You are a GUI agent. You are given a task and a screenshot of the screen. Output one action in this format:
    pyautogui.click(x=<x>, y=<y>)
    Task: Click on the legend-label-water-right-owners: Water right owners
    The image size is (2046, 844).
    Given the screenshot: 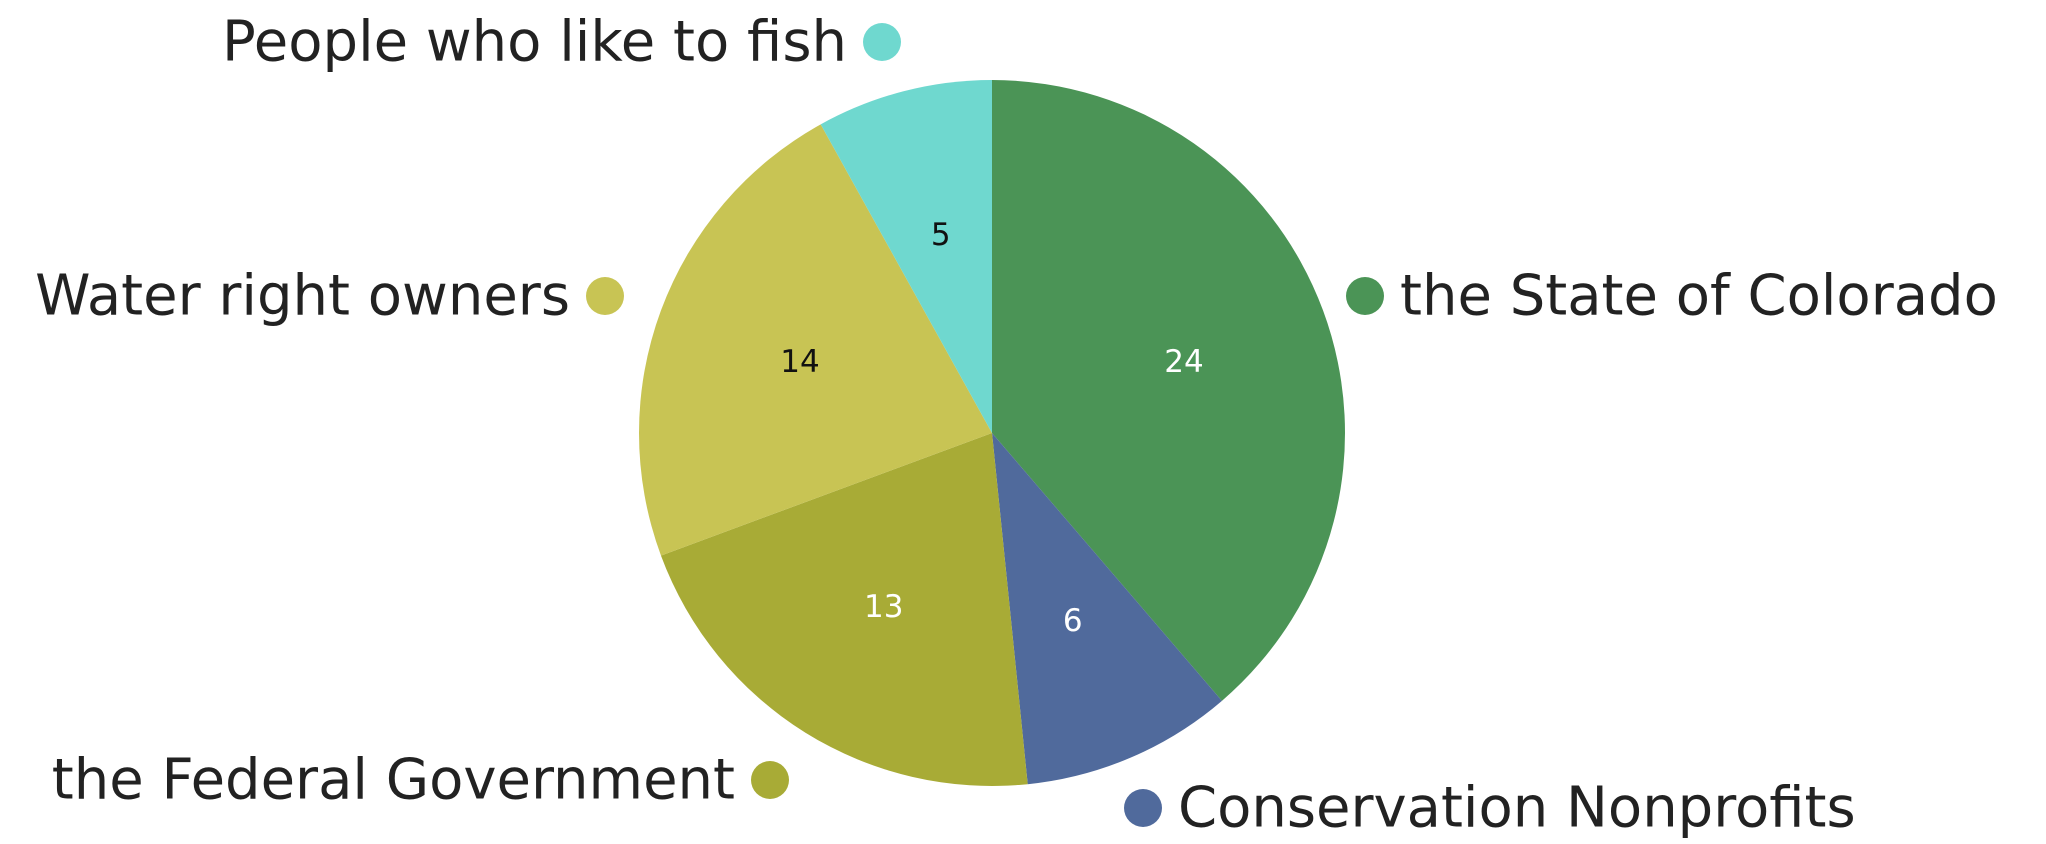 What is the action you would take?
    pyautogui.click(x=302, y=296)
    